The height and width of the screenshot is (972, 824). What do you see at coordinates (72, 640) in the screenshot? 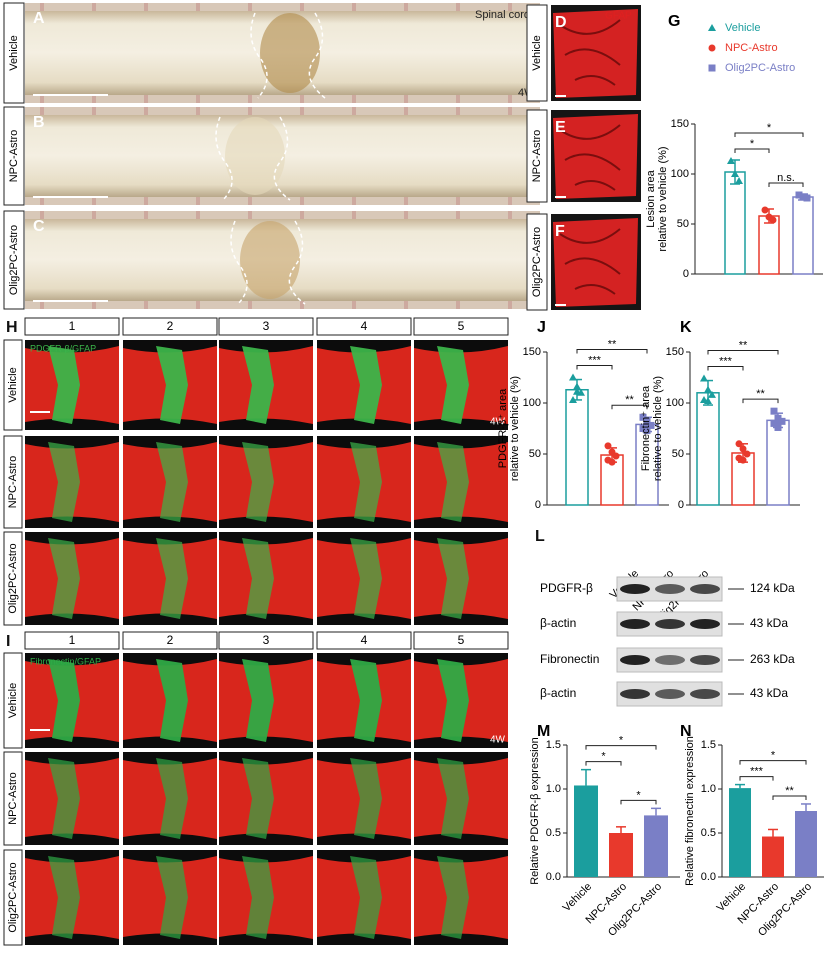
I see `column-header: 1` at bounding box center [72, 640].